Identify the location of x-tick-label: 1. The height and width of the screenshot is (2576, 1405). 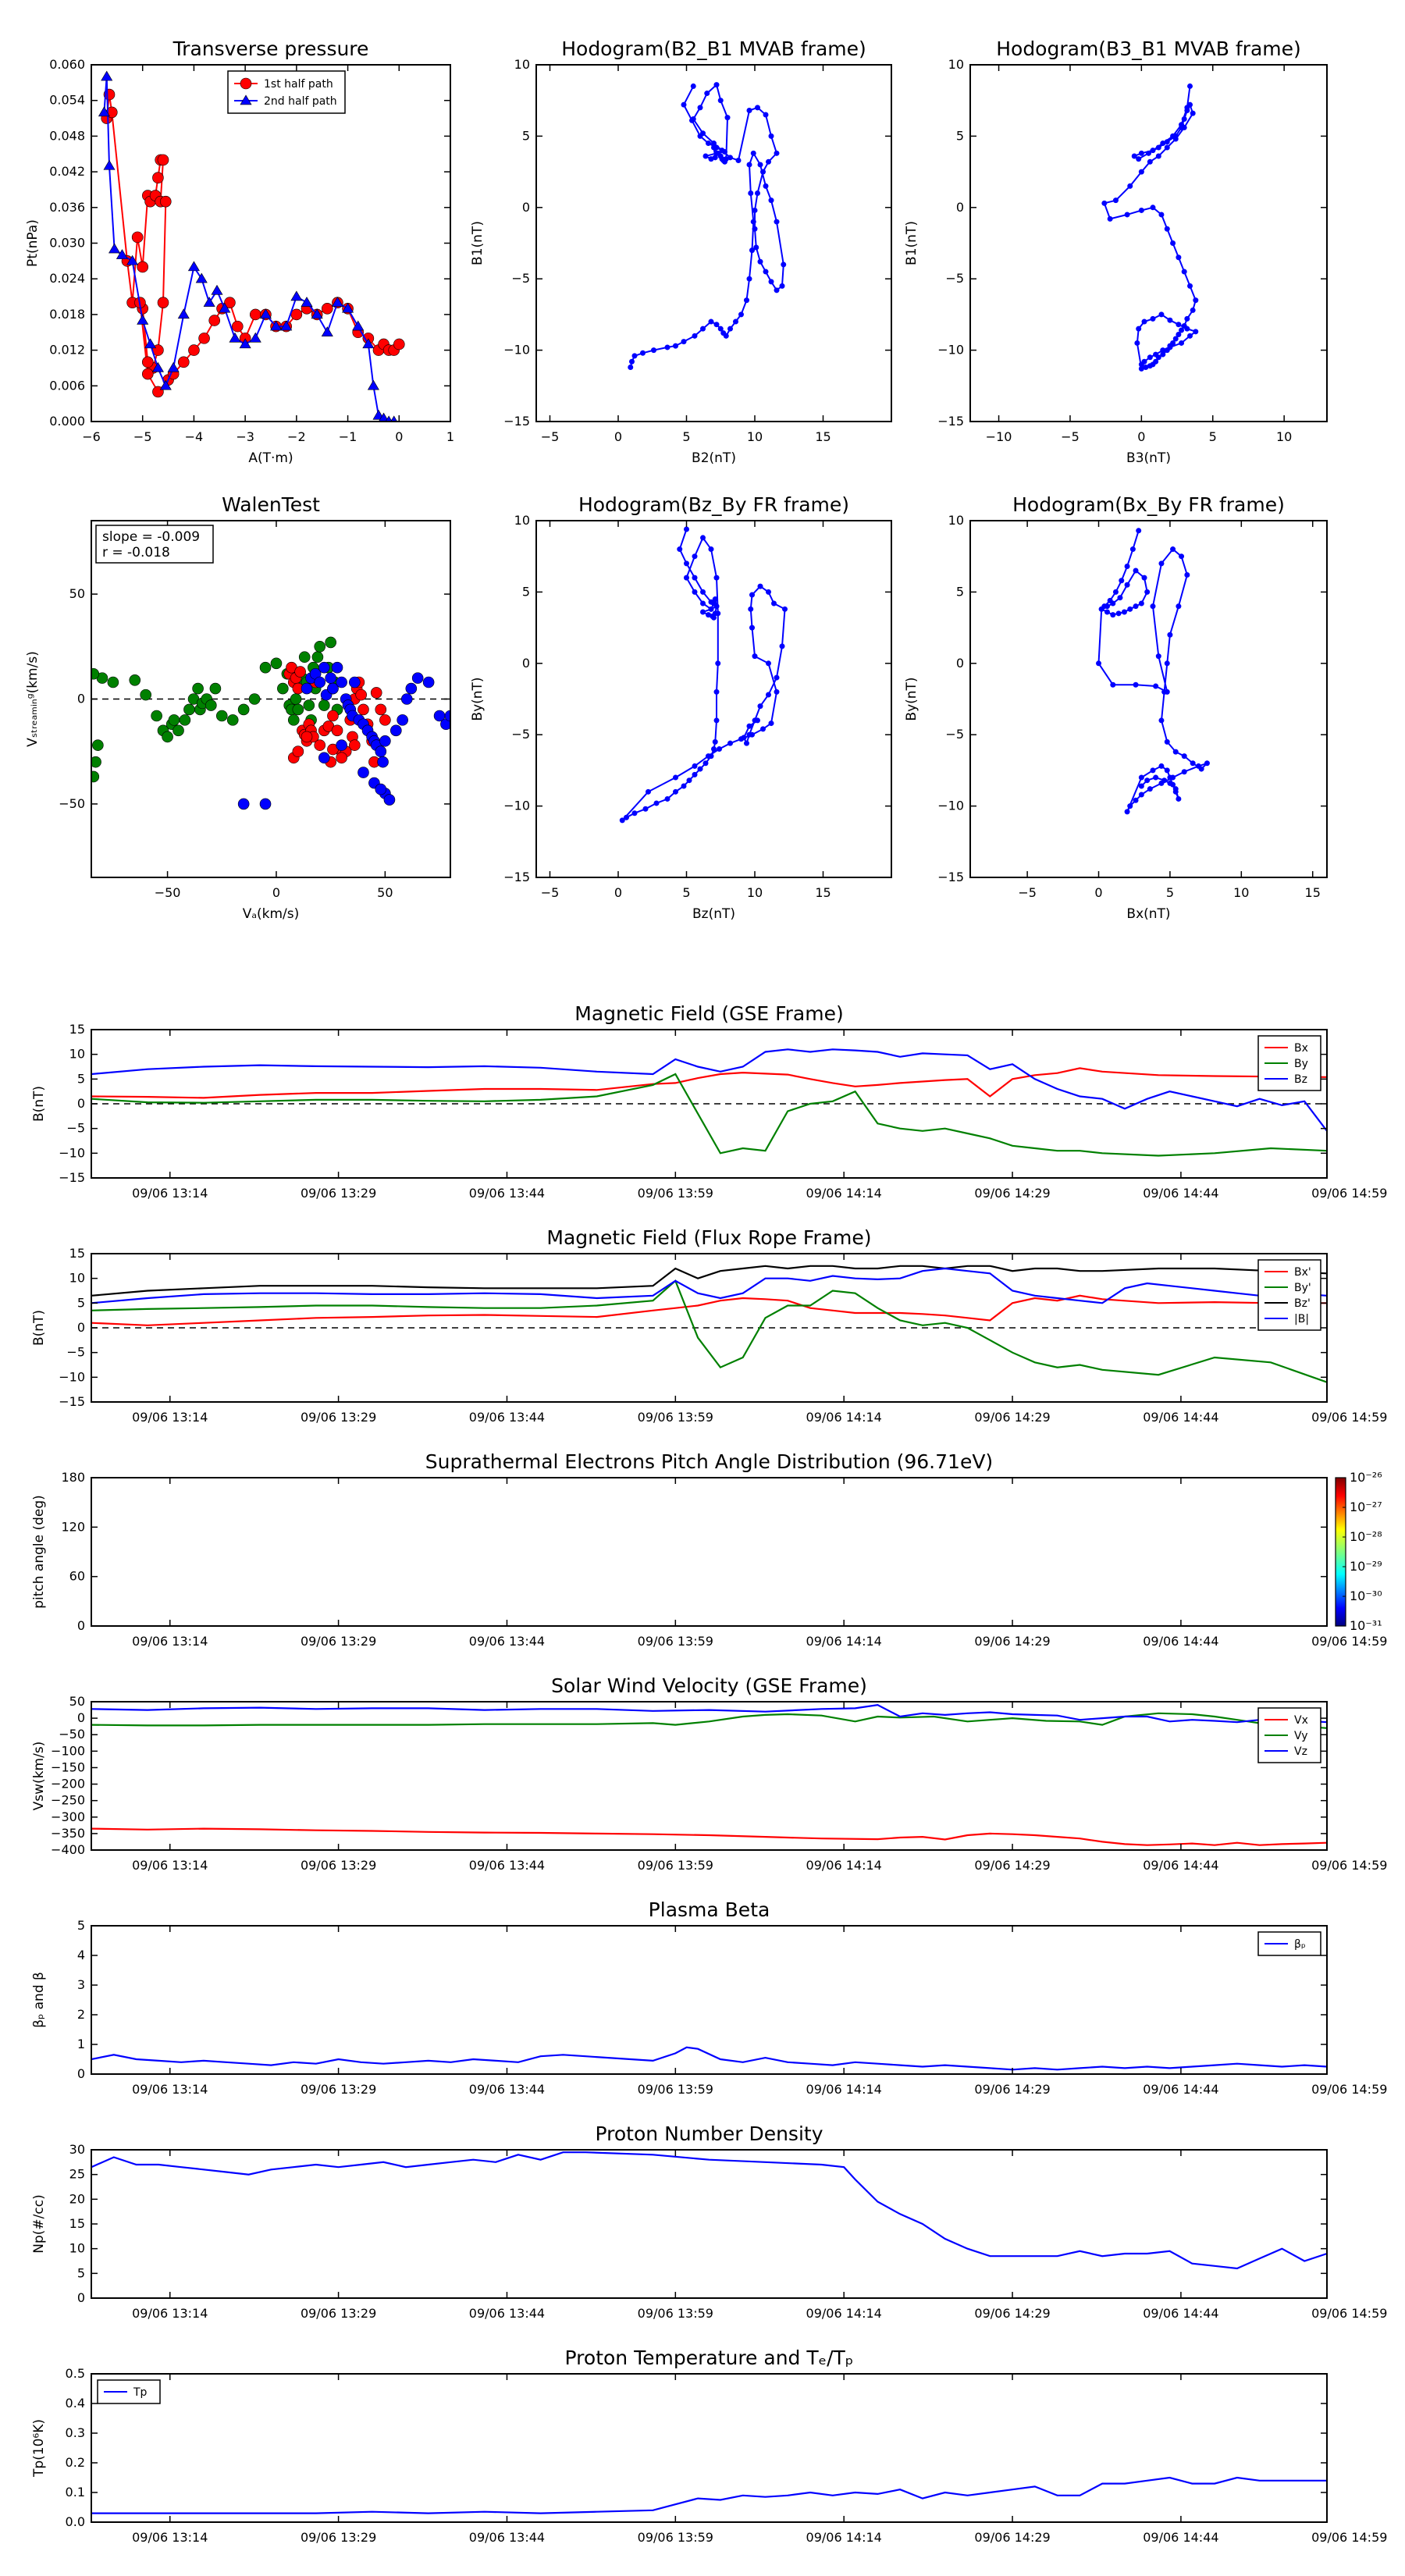
(450, 436).